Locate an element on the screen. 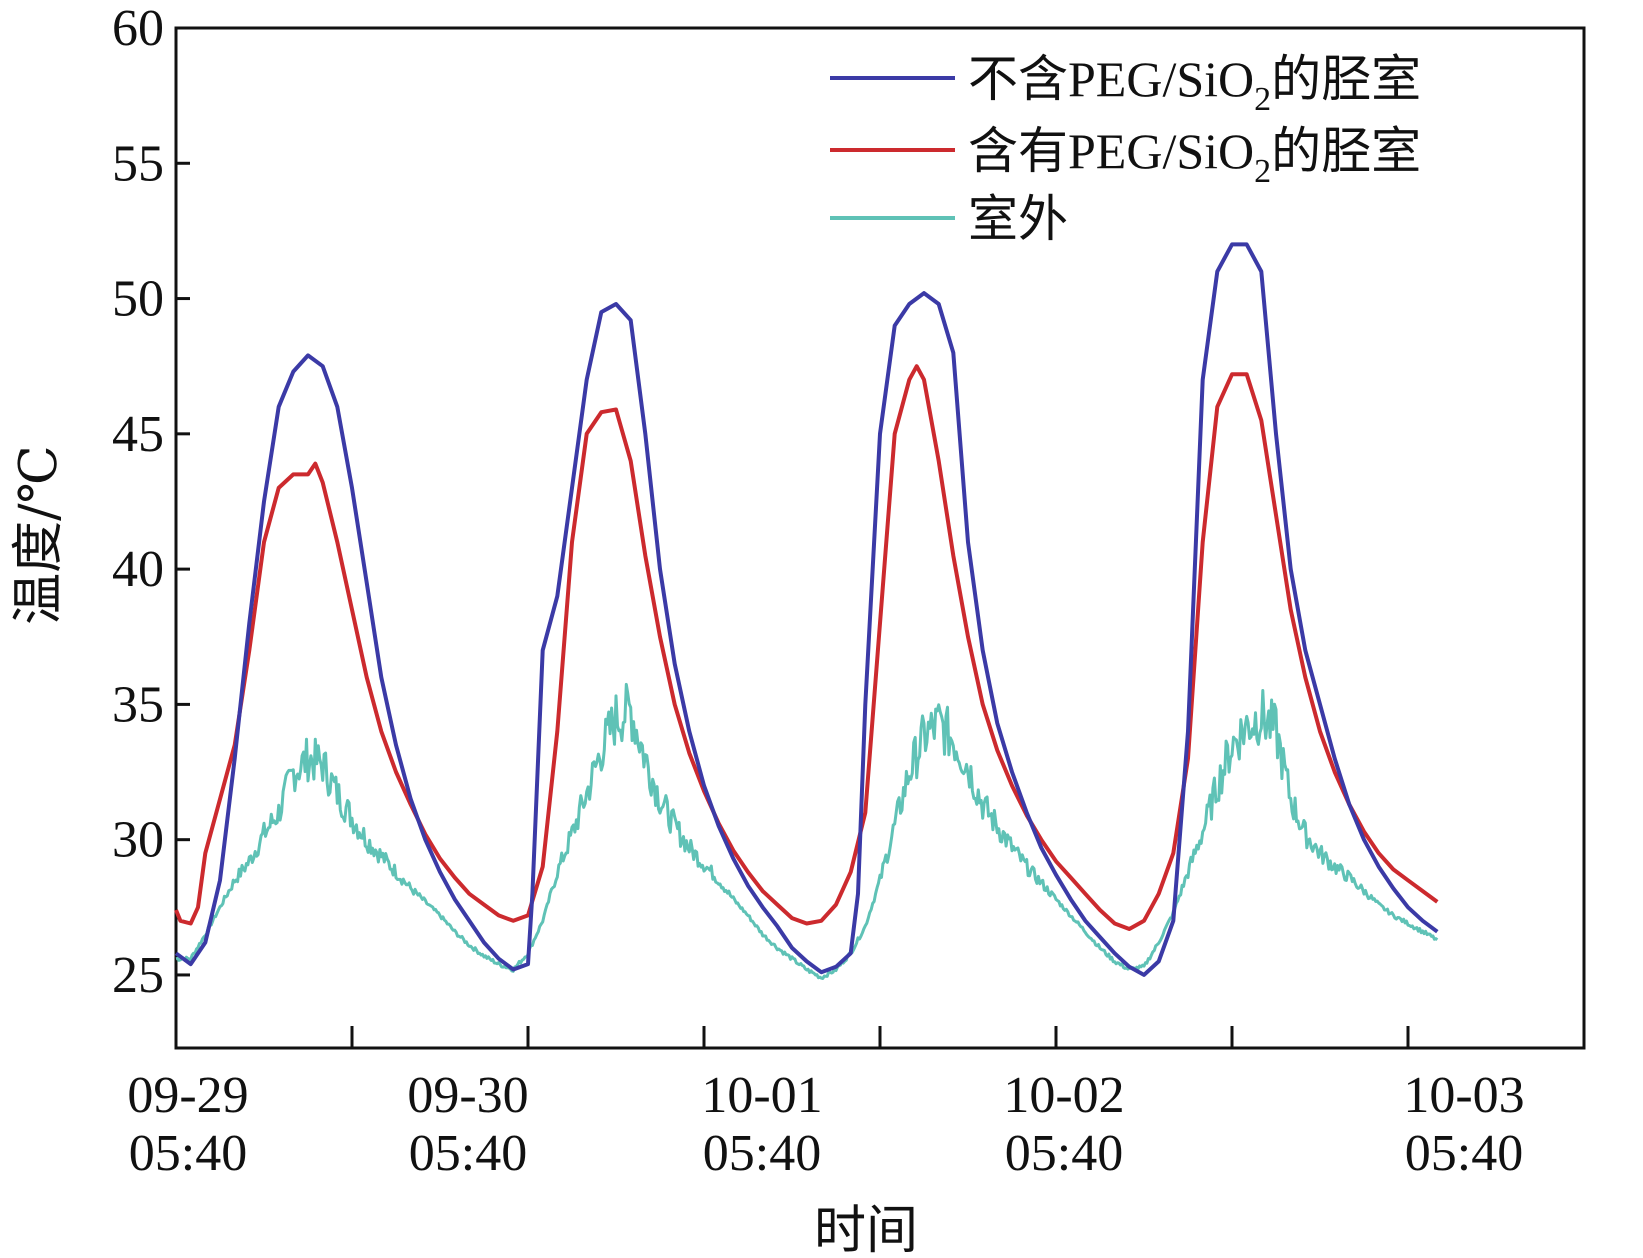 The width and height of the screenshot is (1643, 1258). y-tick-label-60: 60 is located at coordinates (138, 28).